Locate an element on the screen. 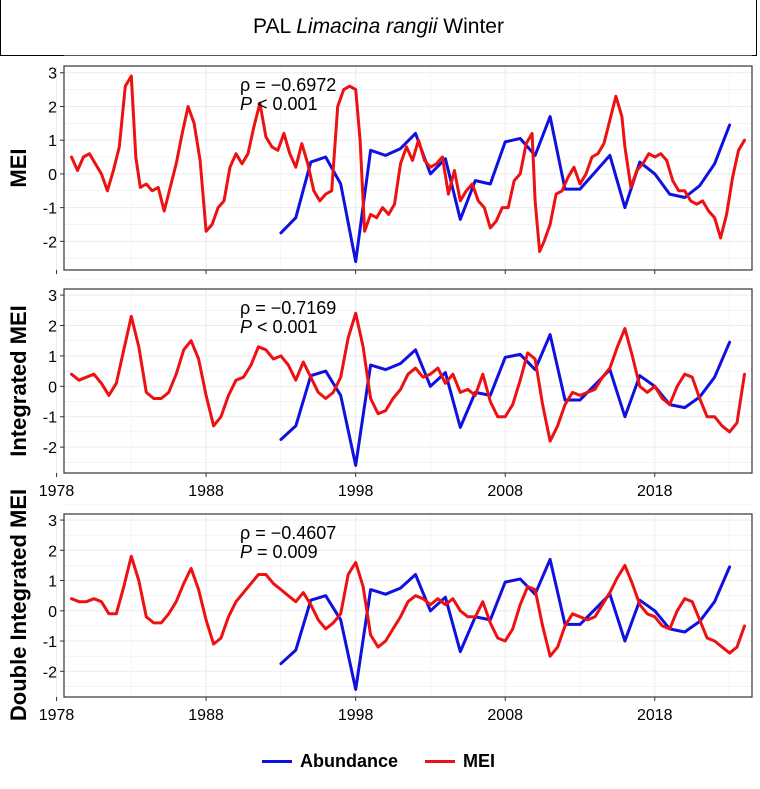  title-prefix: PAL is located at coordinates (275, 26).